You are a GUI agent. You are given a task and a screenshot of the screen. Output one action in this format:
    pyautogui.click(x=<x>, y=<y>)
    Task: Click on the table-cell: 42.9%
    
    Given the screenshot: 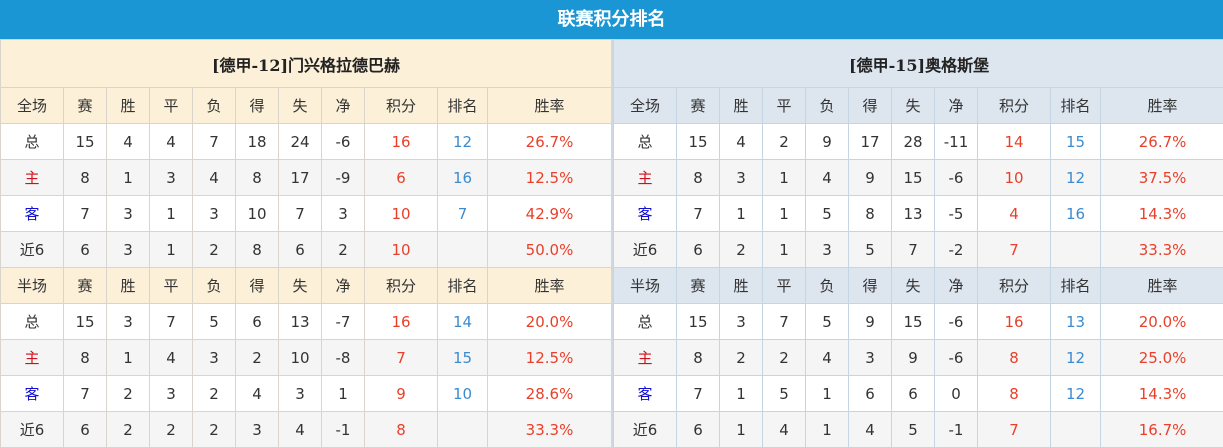 What is the action you would take?
    pyautogui.click(x=549, y=213)
    